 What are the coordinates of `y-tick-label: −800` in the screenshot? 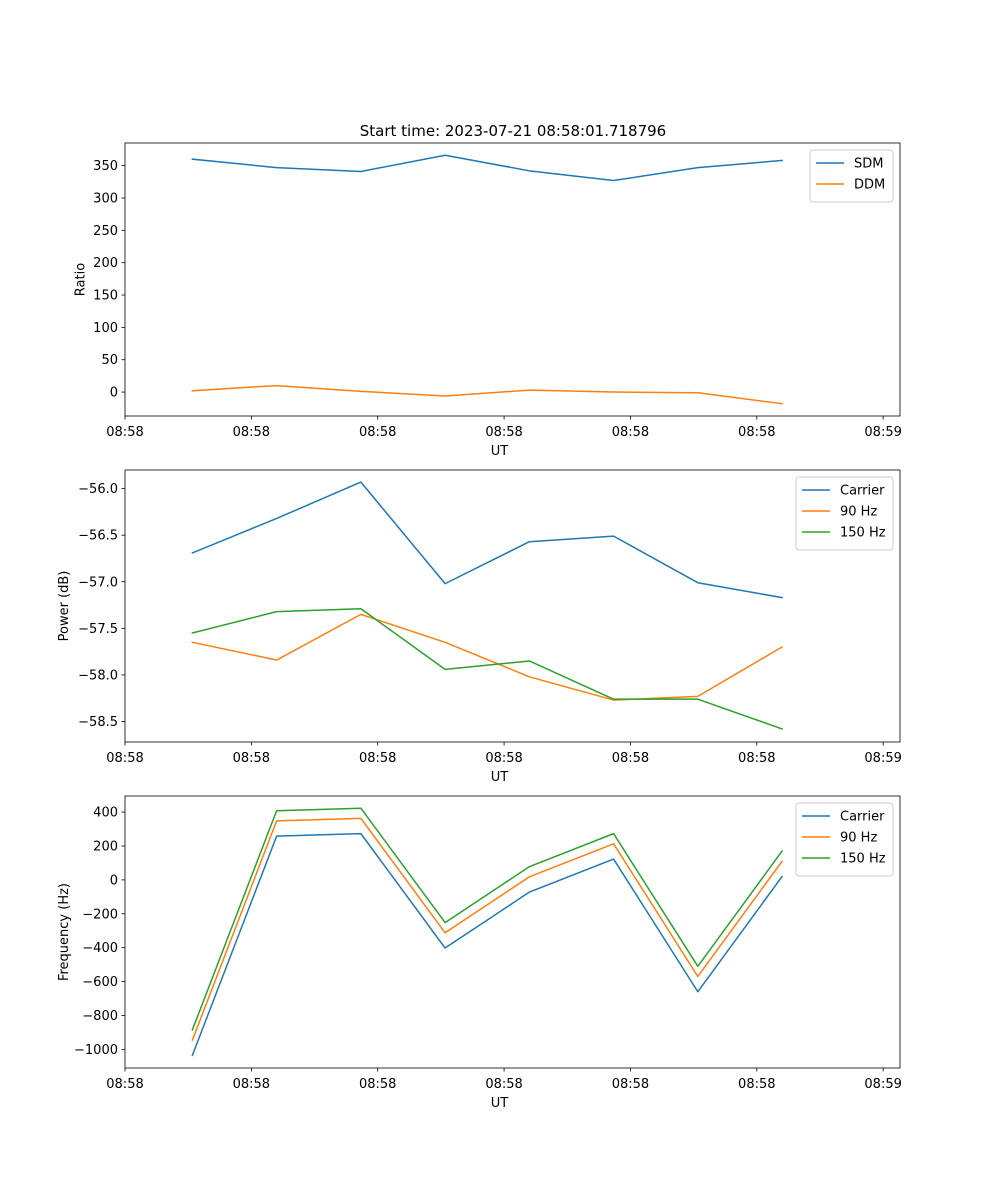 It's located at (100, 1016).